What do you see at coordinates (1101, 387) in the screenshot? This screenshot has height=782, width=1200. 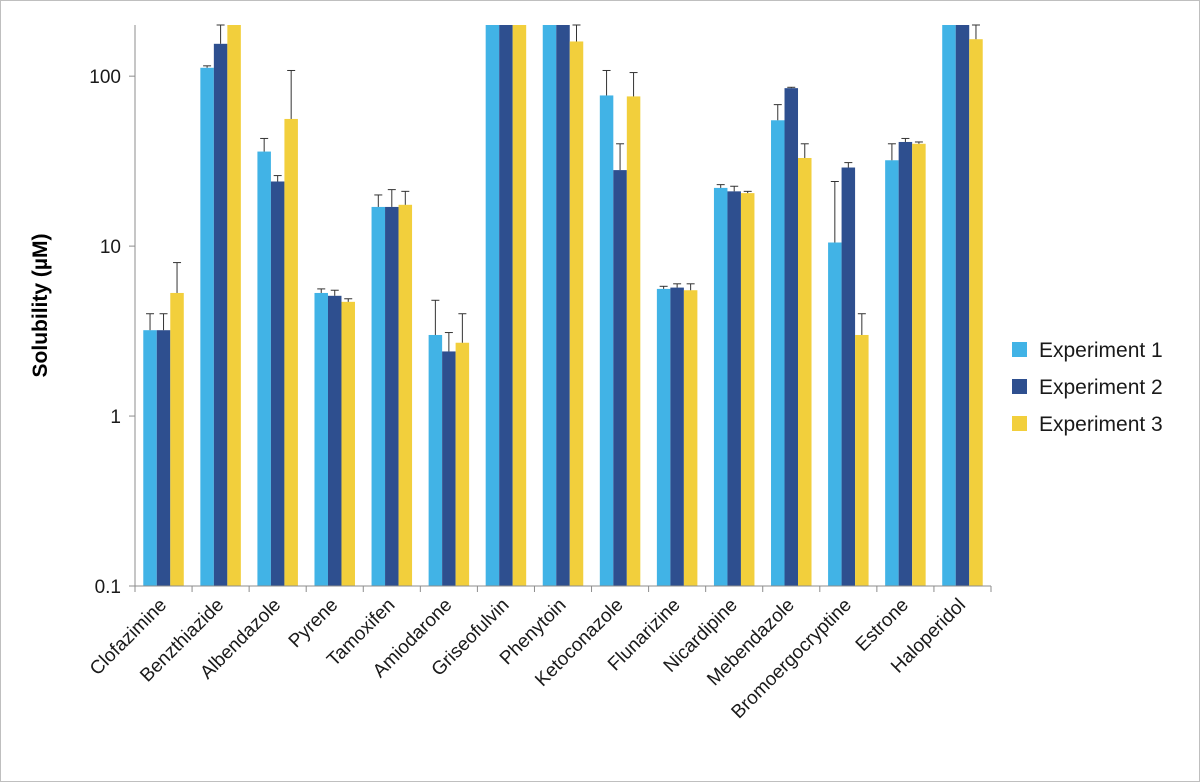 I see `legend-label-series-2: Experiment 2` at bounding box center [1101, 387].